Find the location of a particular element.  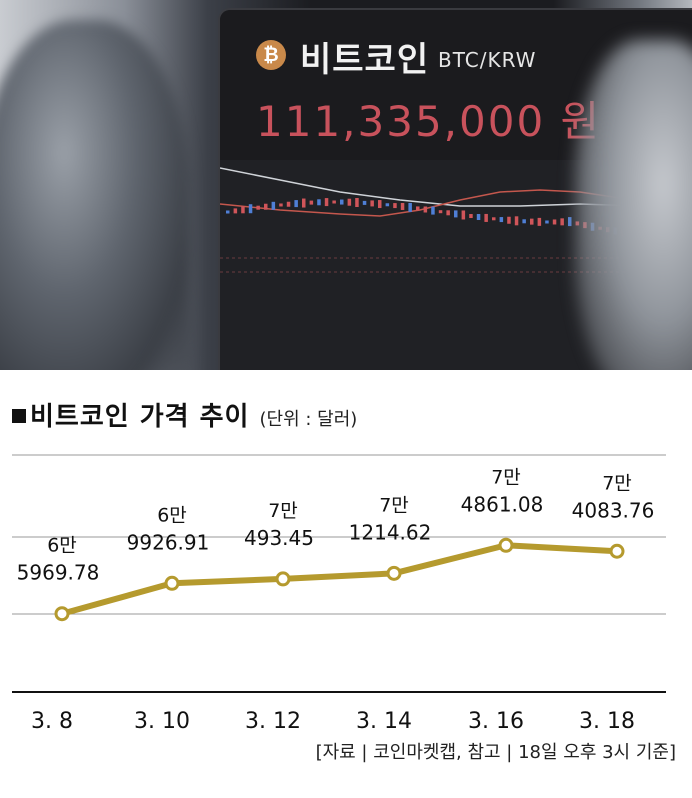

data-label-value: 4861.08 is located at coordinates (502, 504).